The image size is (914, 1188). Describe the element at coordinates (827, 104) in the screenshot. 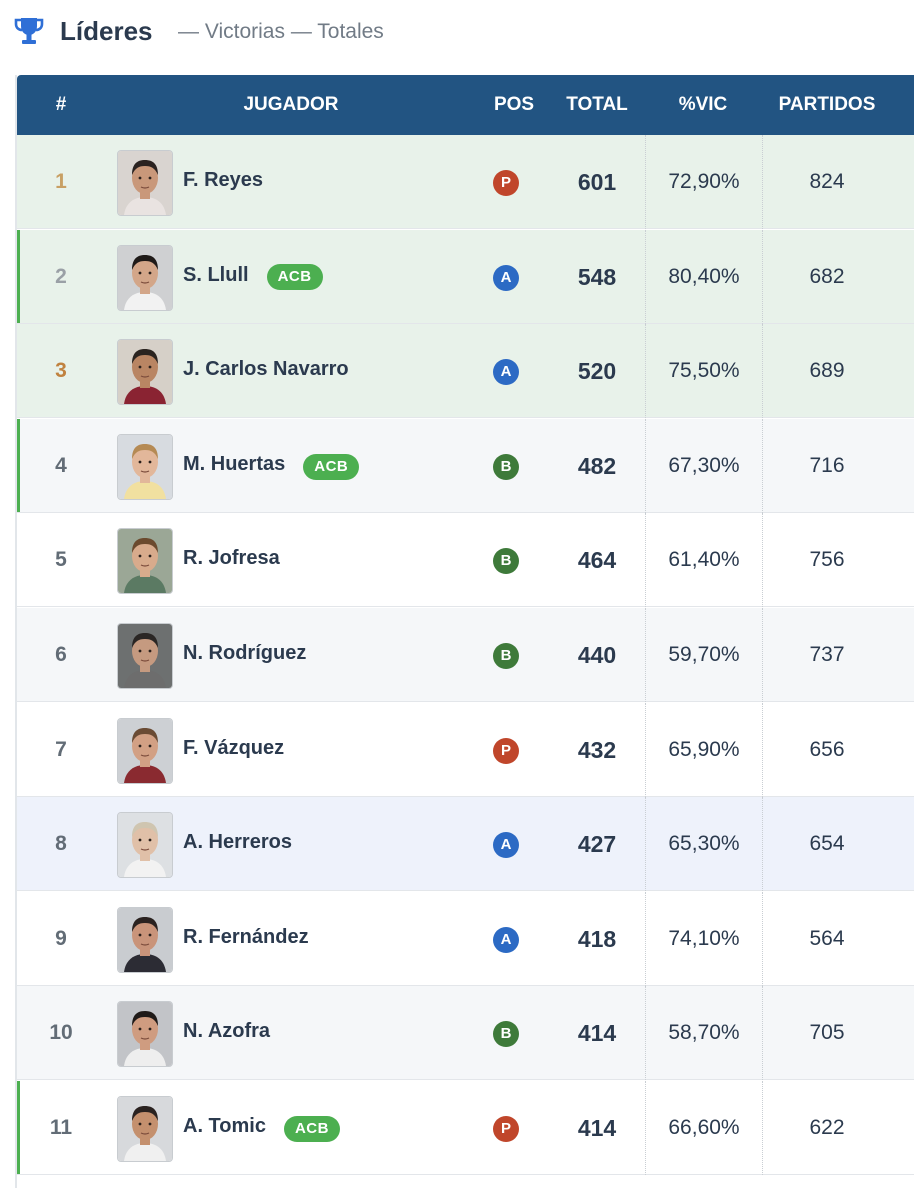

I see `col-header-games: PARTIDOS` at that location.